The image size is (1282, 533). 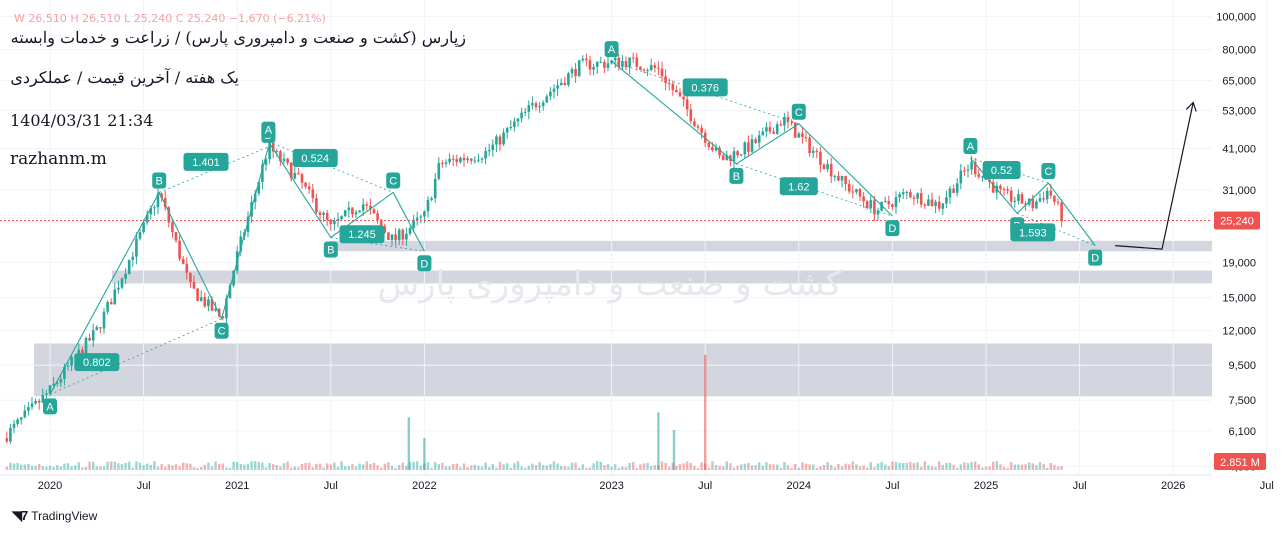 What do you see at coordinates (1239, 191) in the screenshot?
I see `price-tick-label: 31,000` at bounding box center [1239, 191].